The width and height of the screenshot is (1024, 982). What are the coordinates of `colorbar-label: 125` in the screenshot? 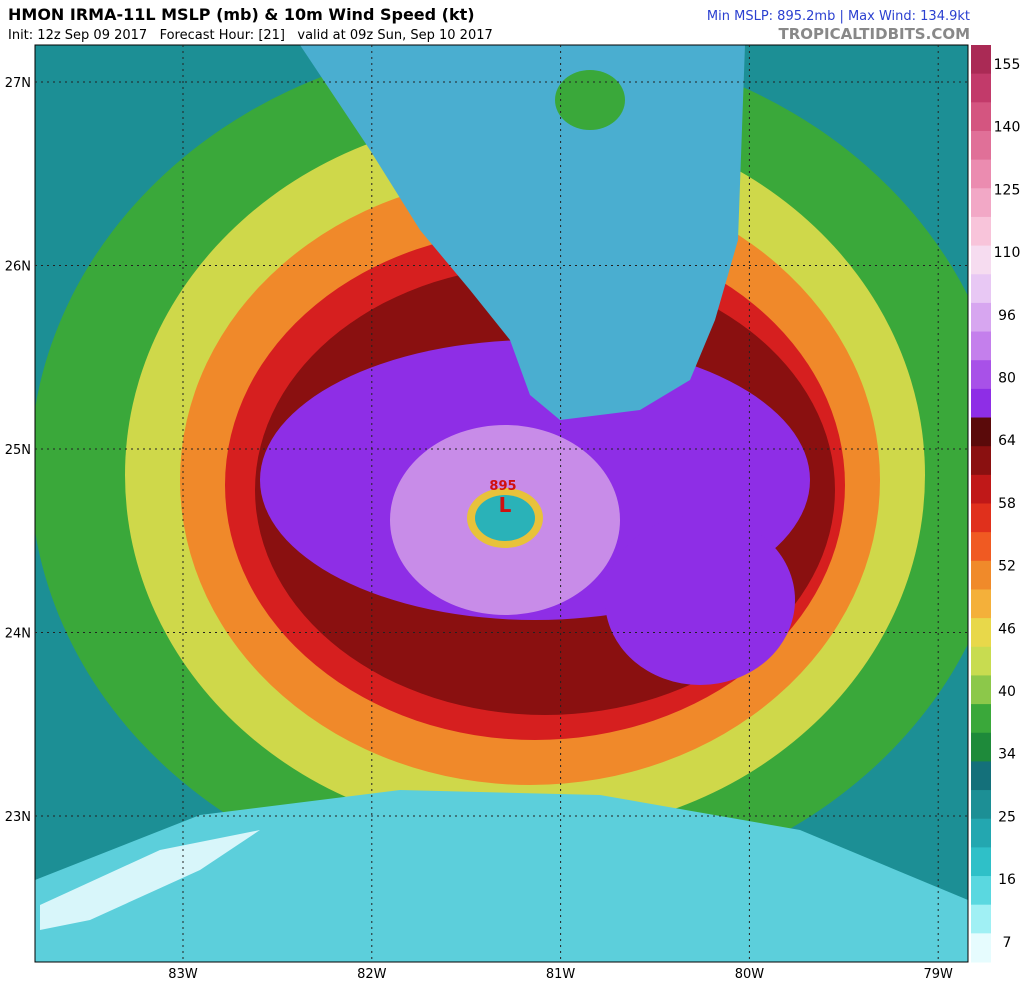 It's located at (1007, 190).